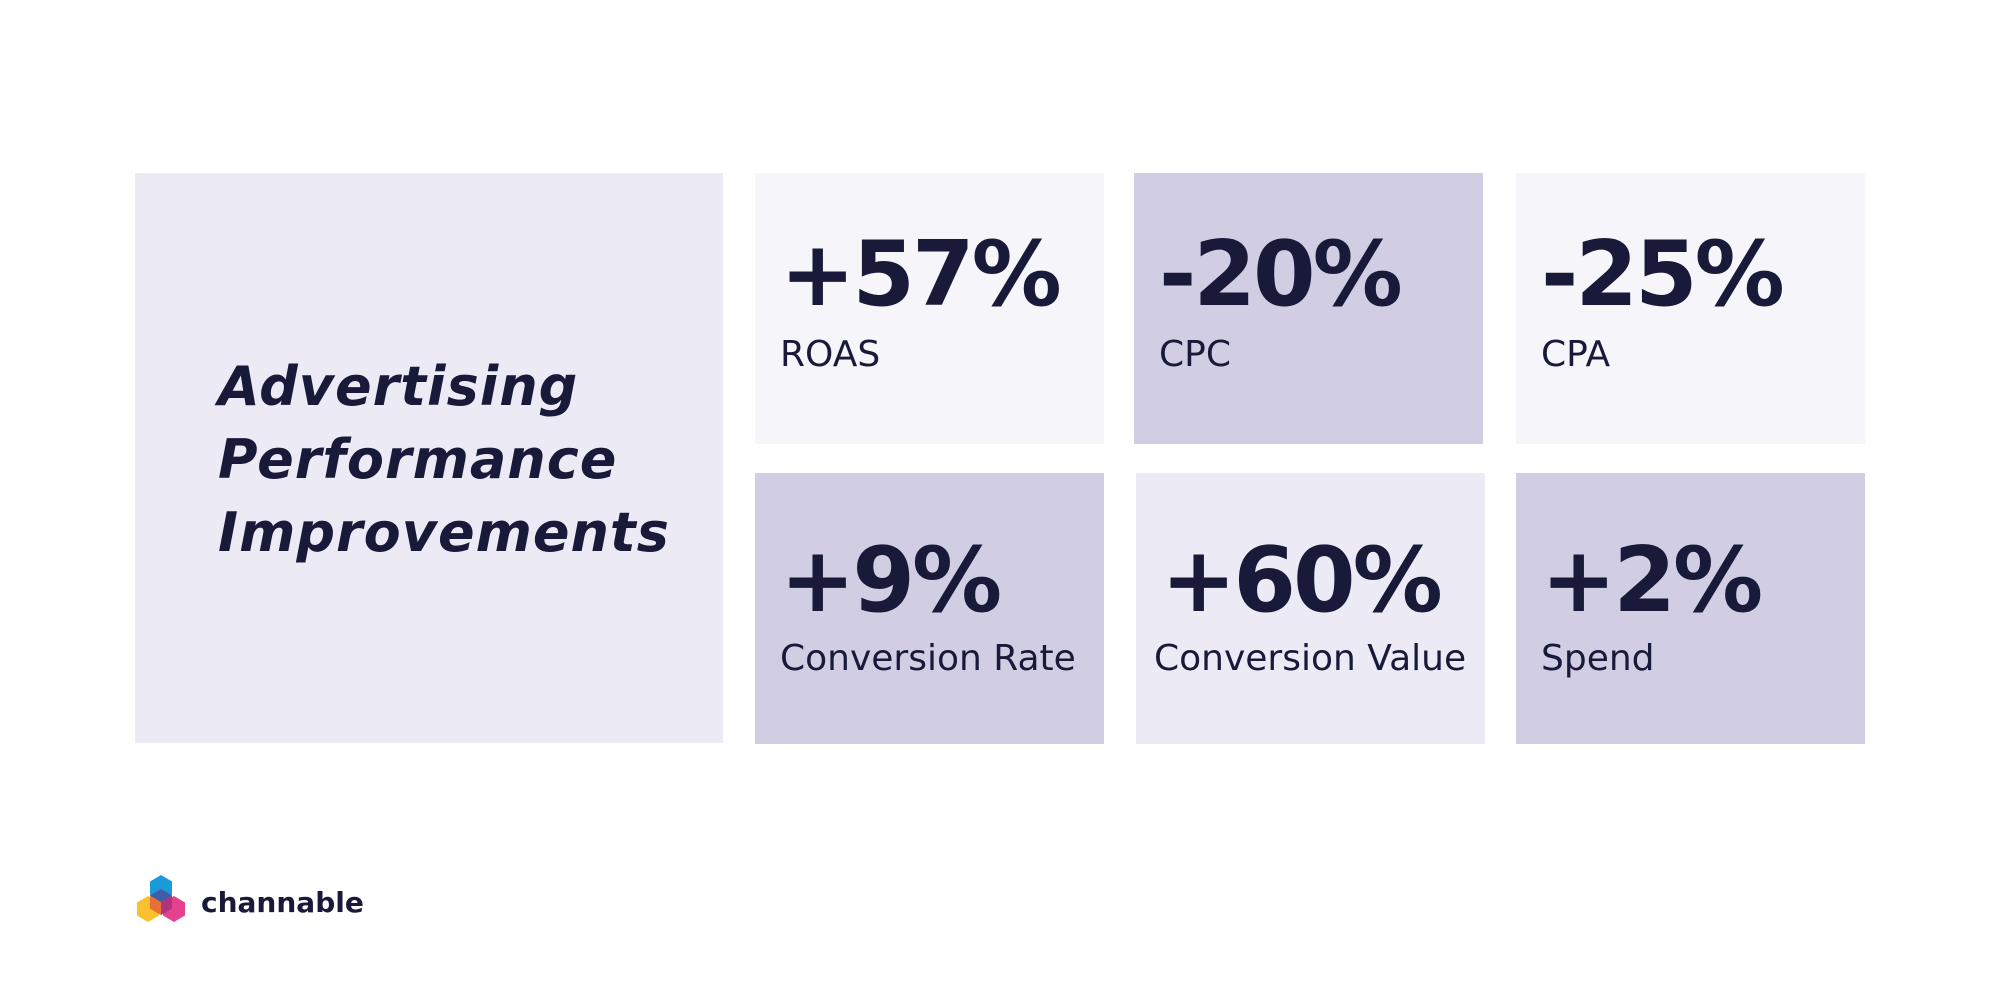  I want to click on metric-label: ROAS, so click(830, 354).